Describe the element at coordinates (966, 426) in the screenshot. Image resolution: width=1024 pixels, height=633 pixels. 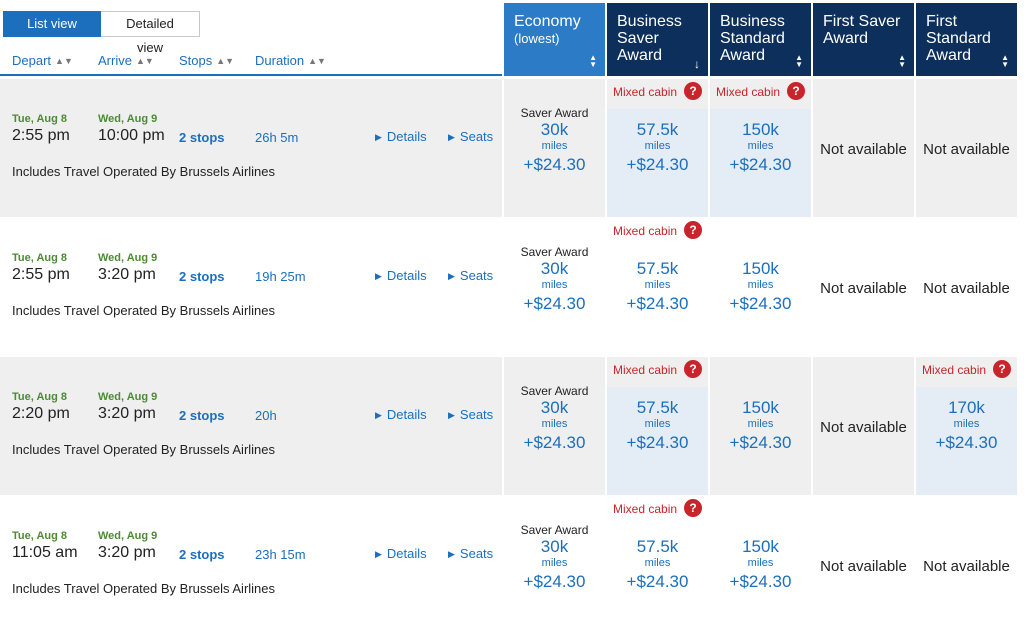
I see `fare-cell: Mixed cabin? 170k miles +$24.30` at that location.